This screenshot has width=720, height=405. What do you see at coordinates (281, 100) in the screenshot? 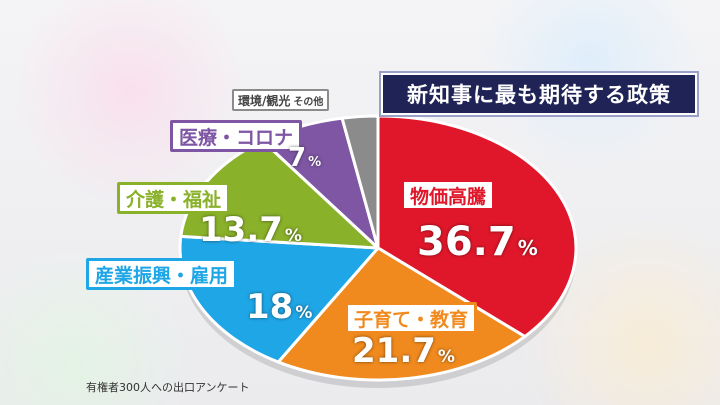
I see `slice-label-other: 環境/観光 その他` at bounding box center [281, 100].